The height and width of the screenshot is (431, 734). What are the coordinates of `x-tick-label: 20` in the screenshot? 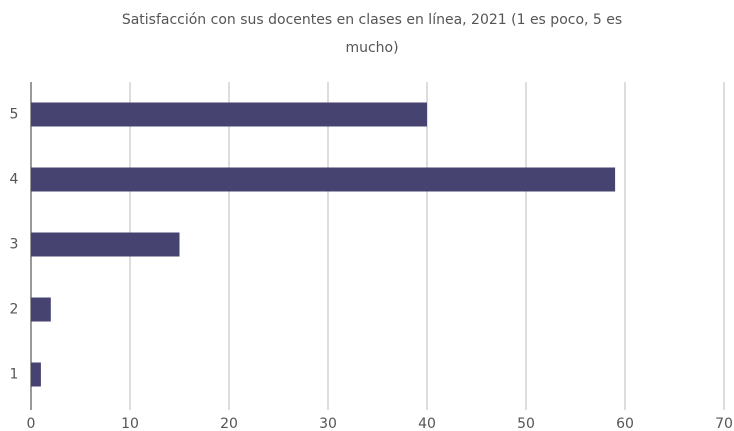 It's located at (229, 423).